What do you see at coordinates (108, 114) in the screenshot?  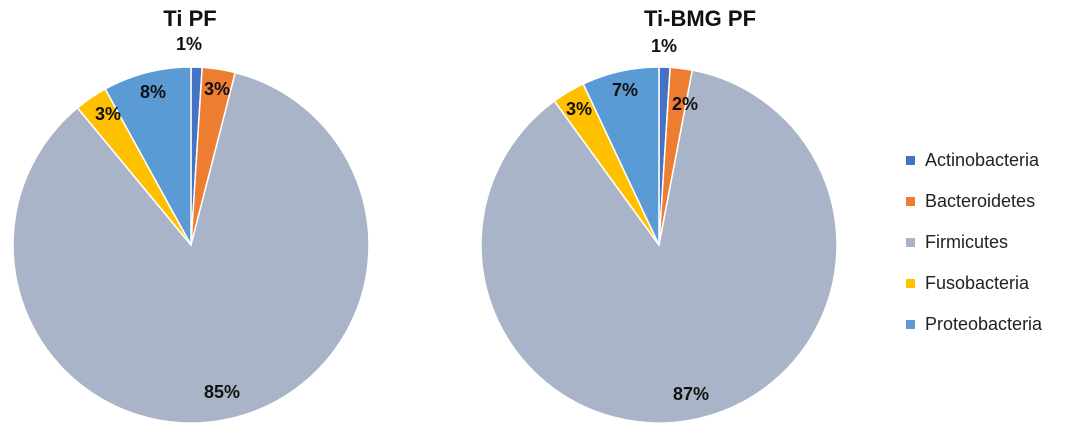 I see `pie0-data-label-fusobacteria: 3%` at bounding box center [108, 114].